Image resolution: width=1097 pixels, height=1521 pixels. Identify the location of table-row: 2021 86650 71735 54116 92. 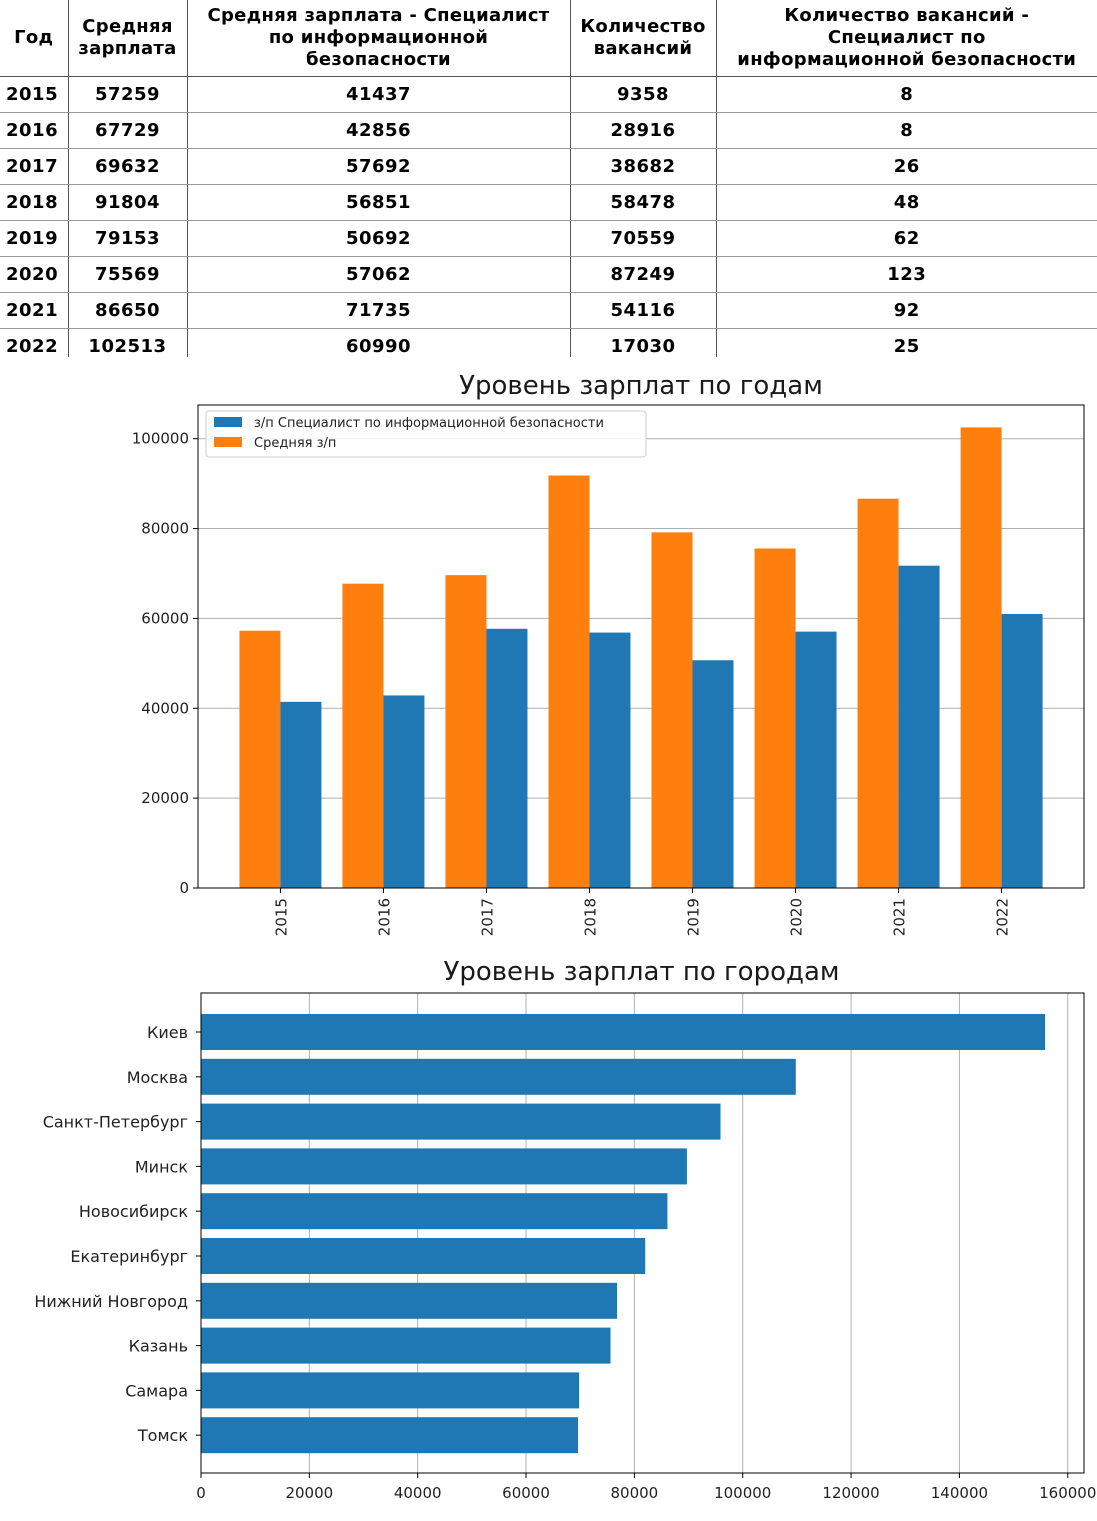
(548, 310).